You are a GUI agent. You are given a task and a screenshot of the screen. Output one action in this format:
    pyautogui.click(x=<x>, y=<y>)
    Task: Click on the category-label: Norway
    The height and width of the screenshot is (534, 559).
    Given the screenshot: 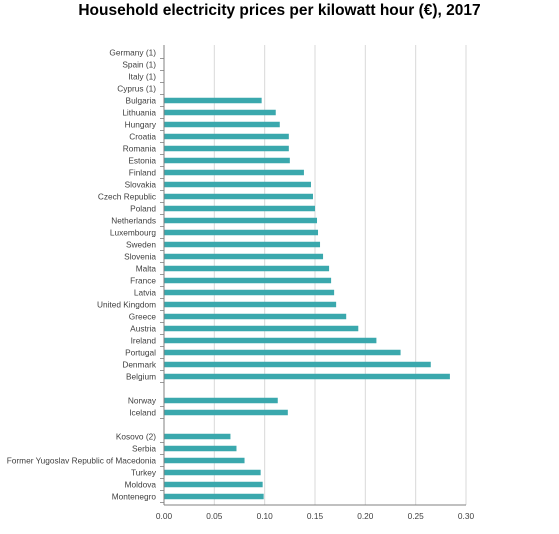 What is the action you would take?
    pyautogui.click(x=142, y=401)
    